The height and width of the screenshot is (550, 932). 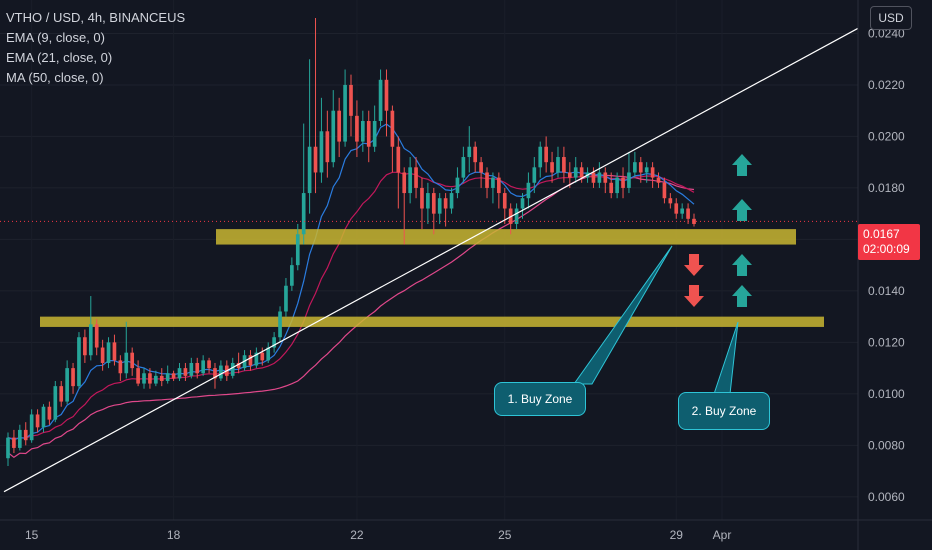 I want to click on x-tick-label: 22, so click(x=357, y=535).